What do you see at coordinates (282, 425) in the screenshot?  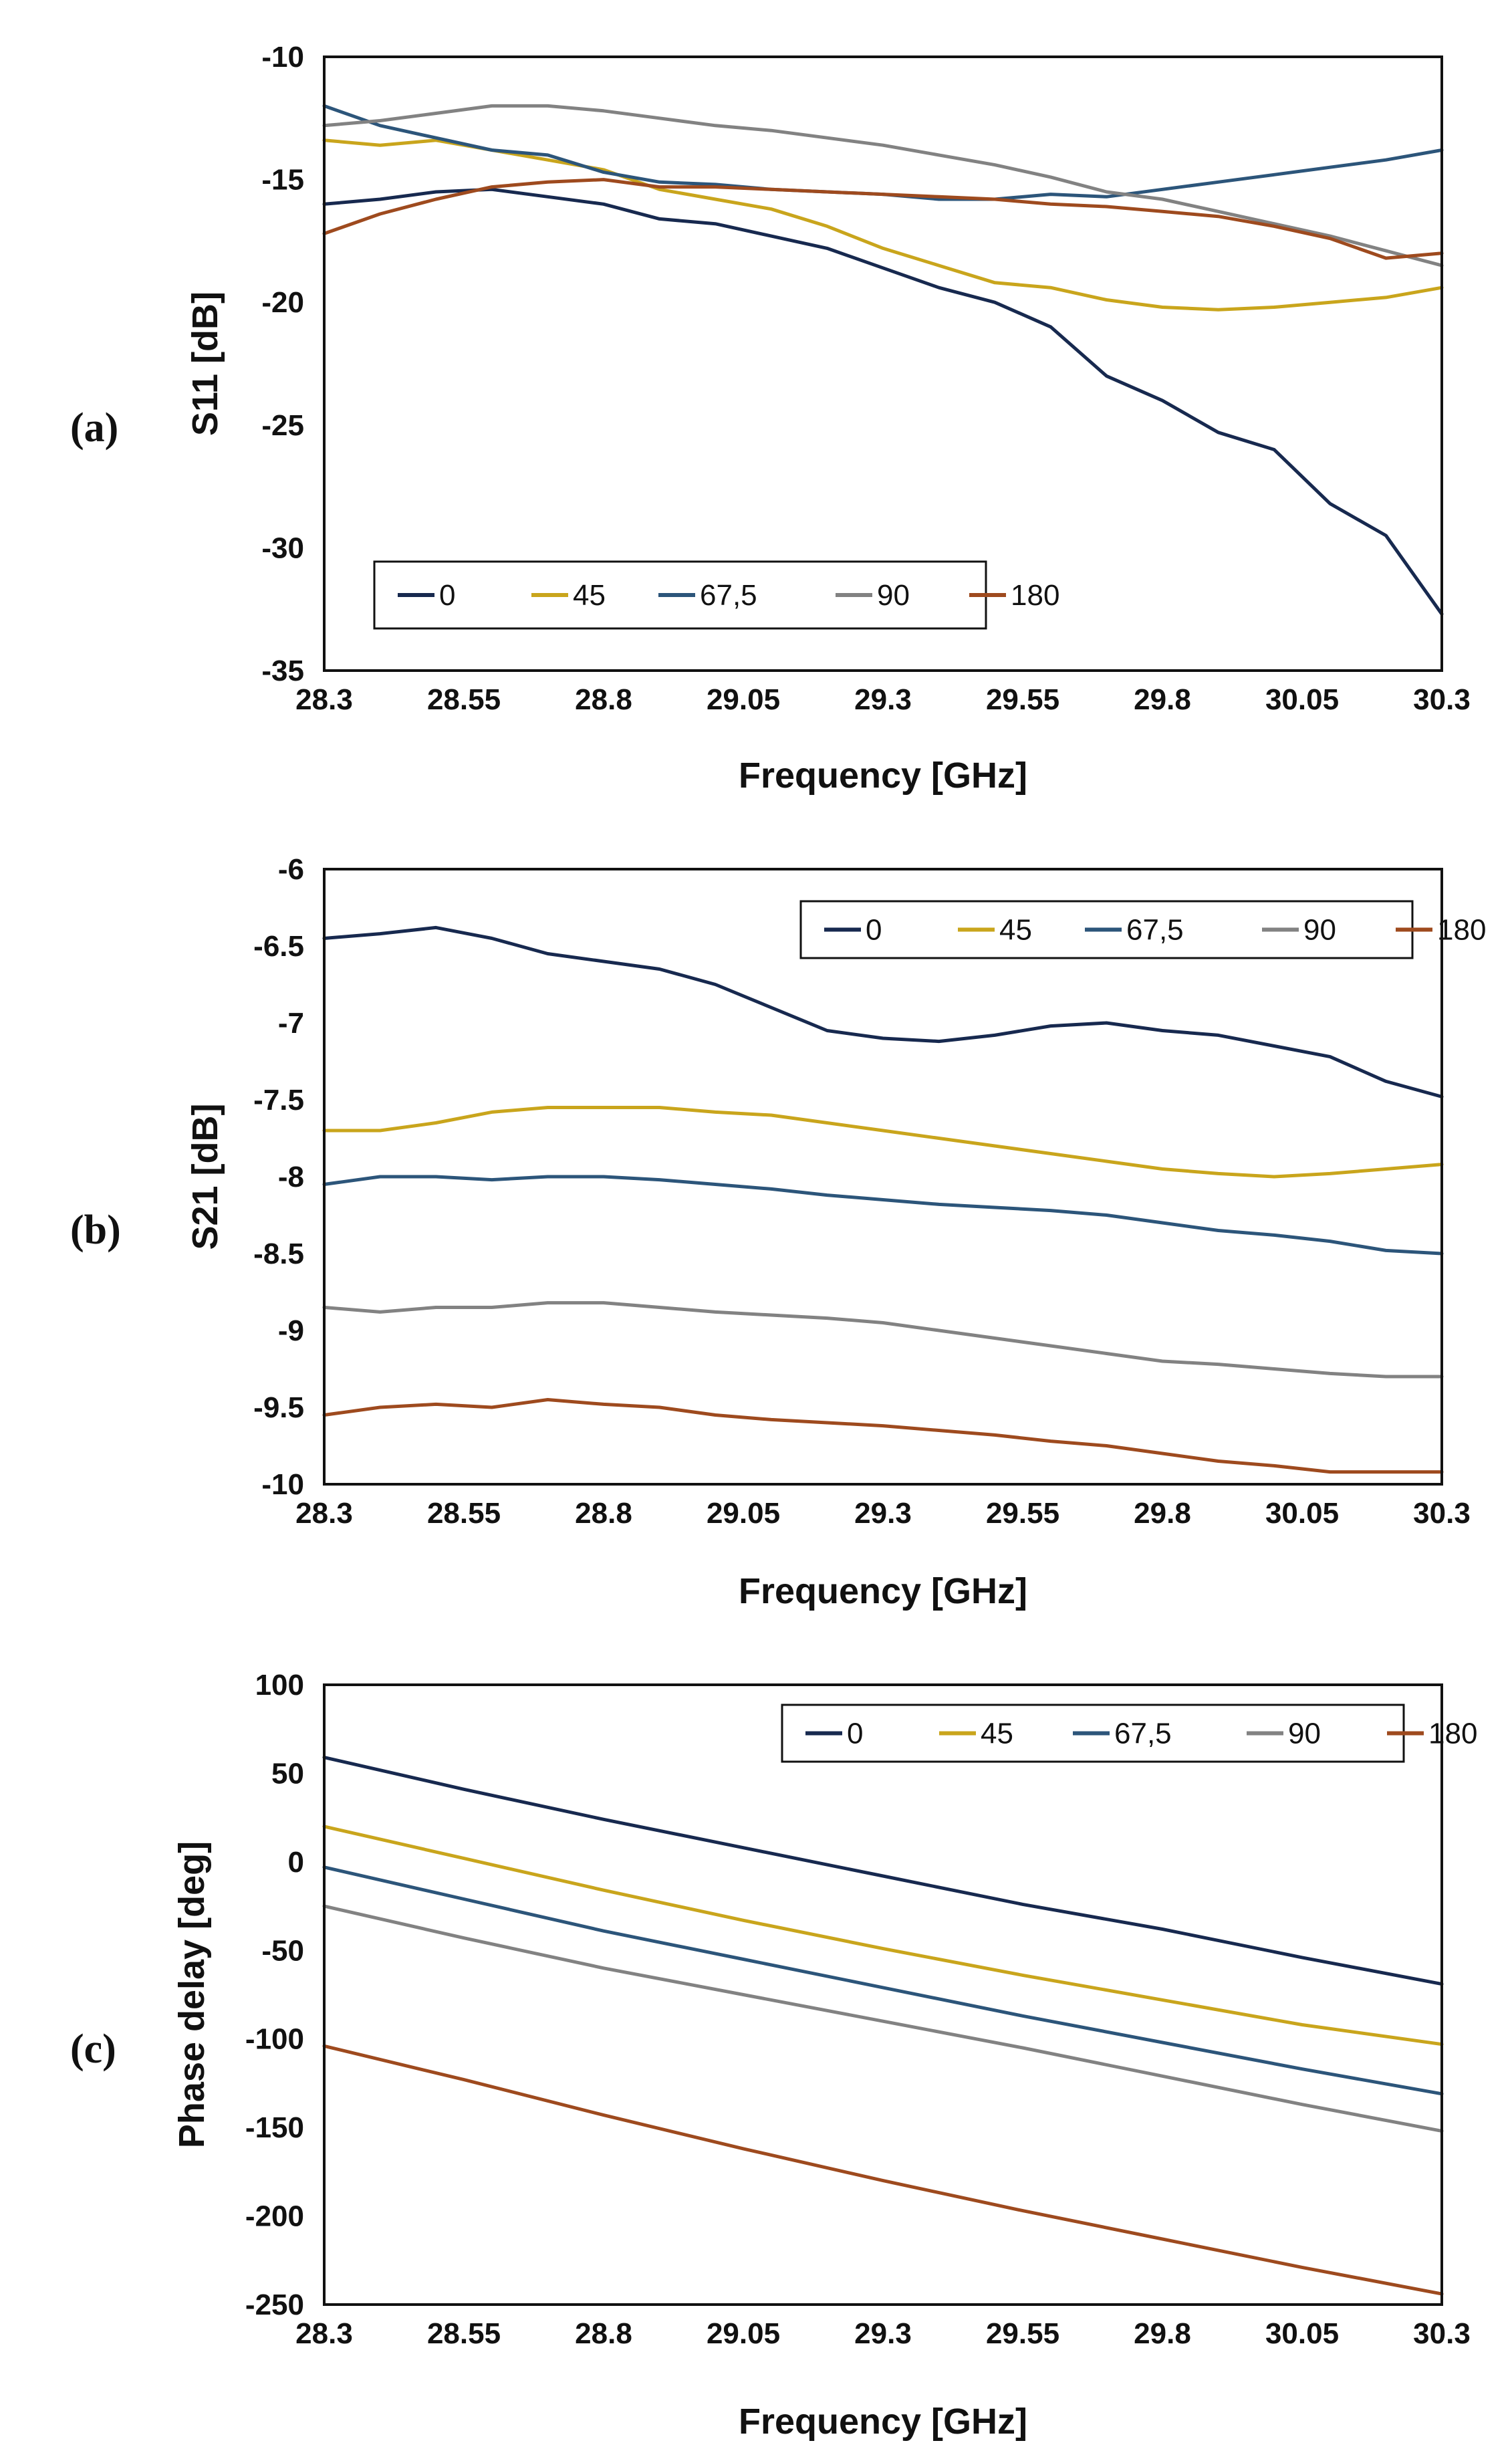 I see `y-tick-label: -25` at bounding box center [282, 425].